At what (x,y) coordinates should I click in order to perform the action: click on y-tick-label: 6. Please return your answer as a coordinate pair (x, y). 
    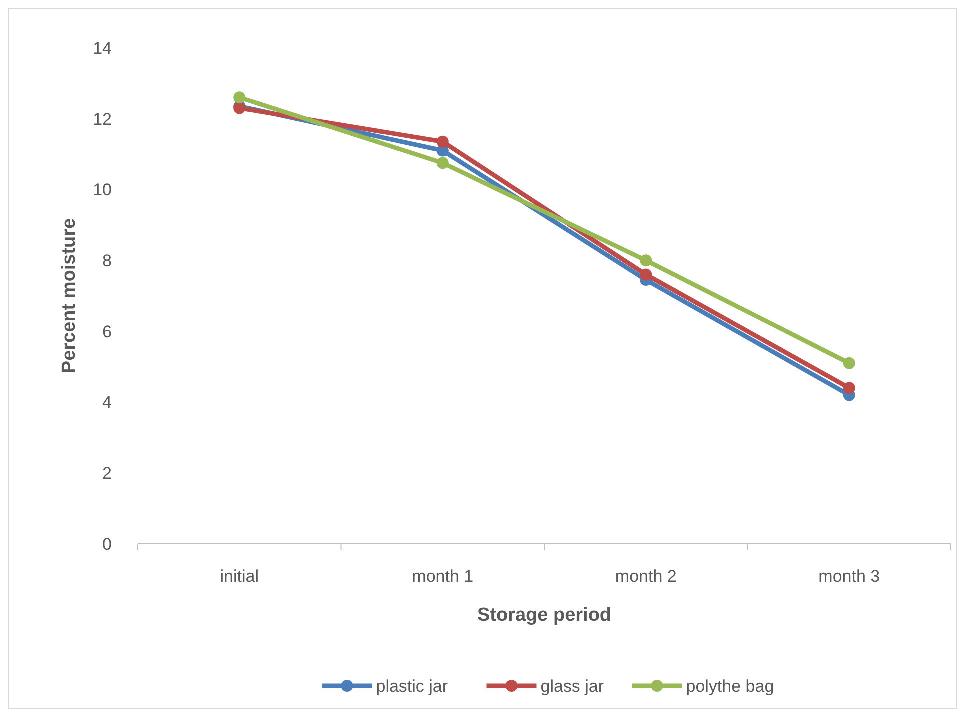
    Looking at the image, I should click on (107, 332).